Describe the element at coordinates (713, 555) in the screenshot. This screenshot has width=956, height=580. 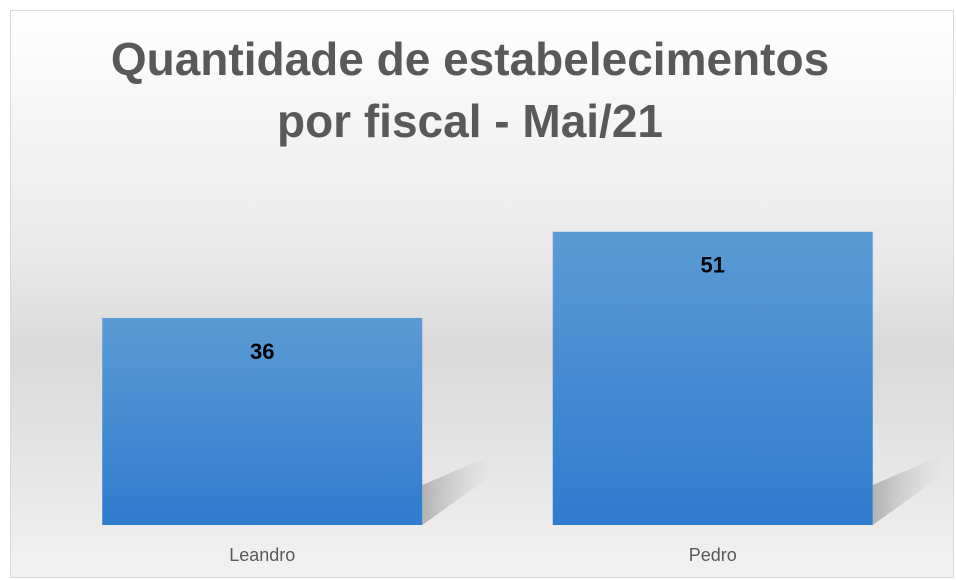
I see `x-tick-label: Pedro` at that location.